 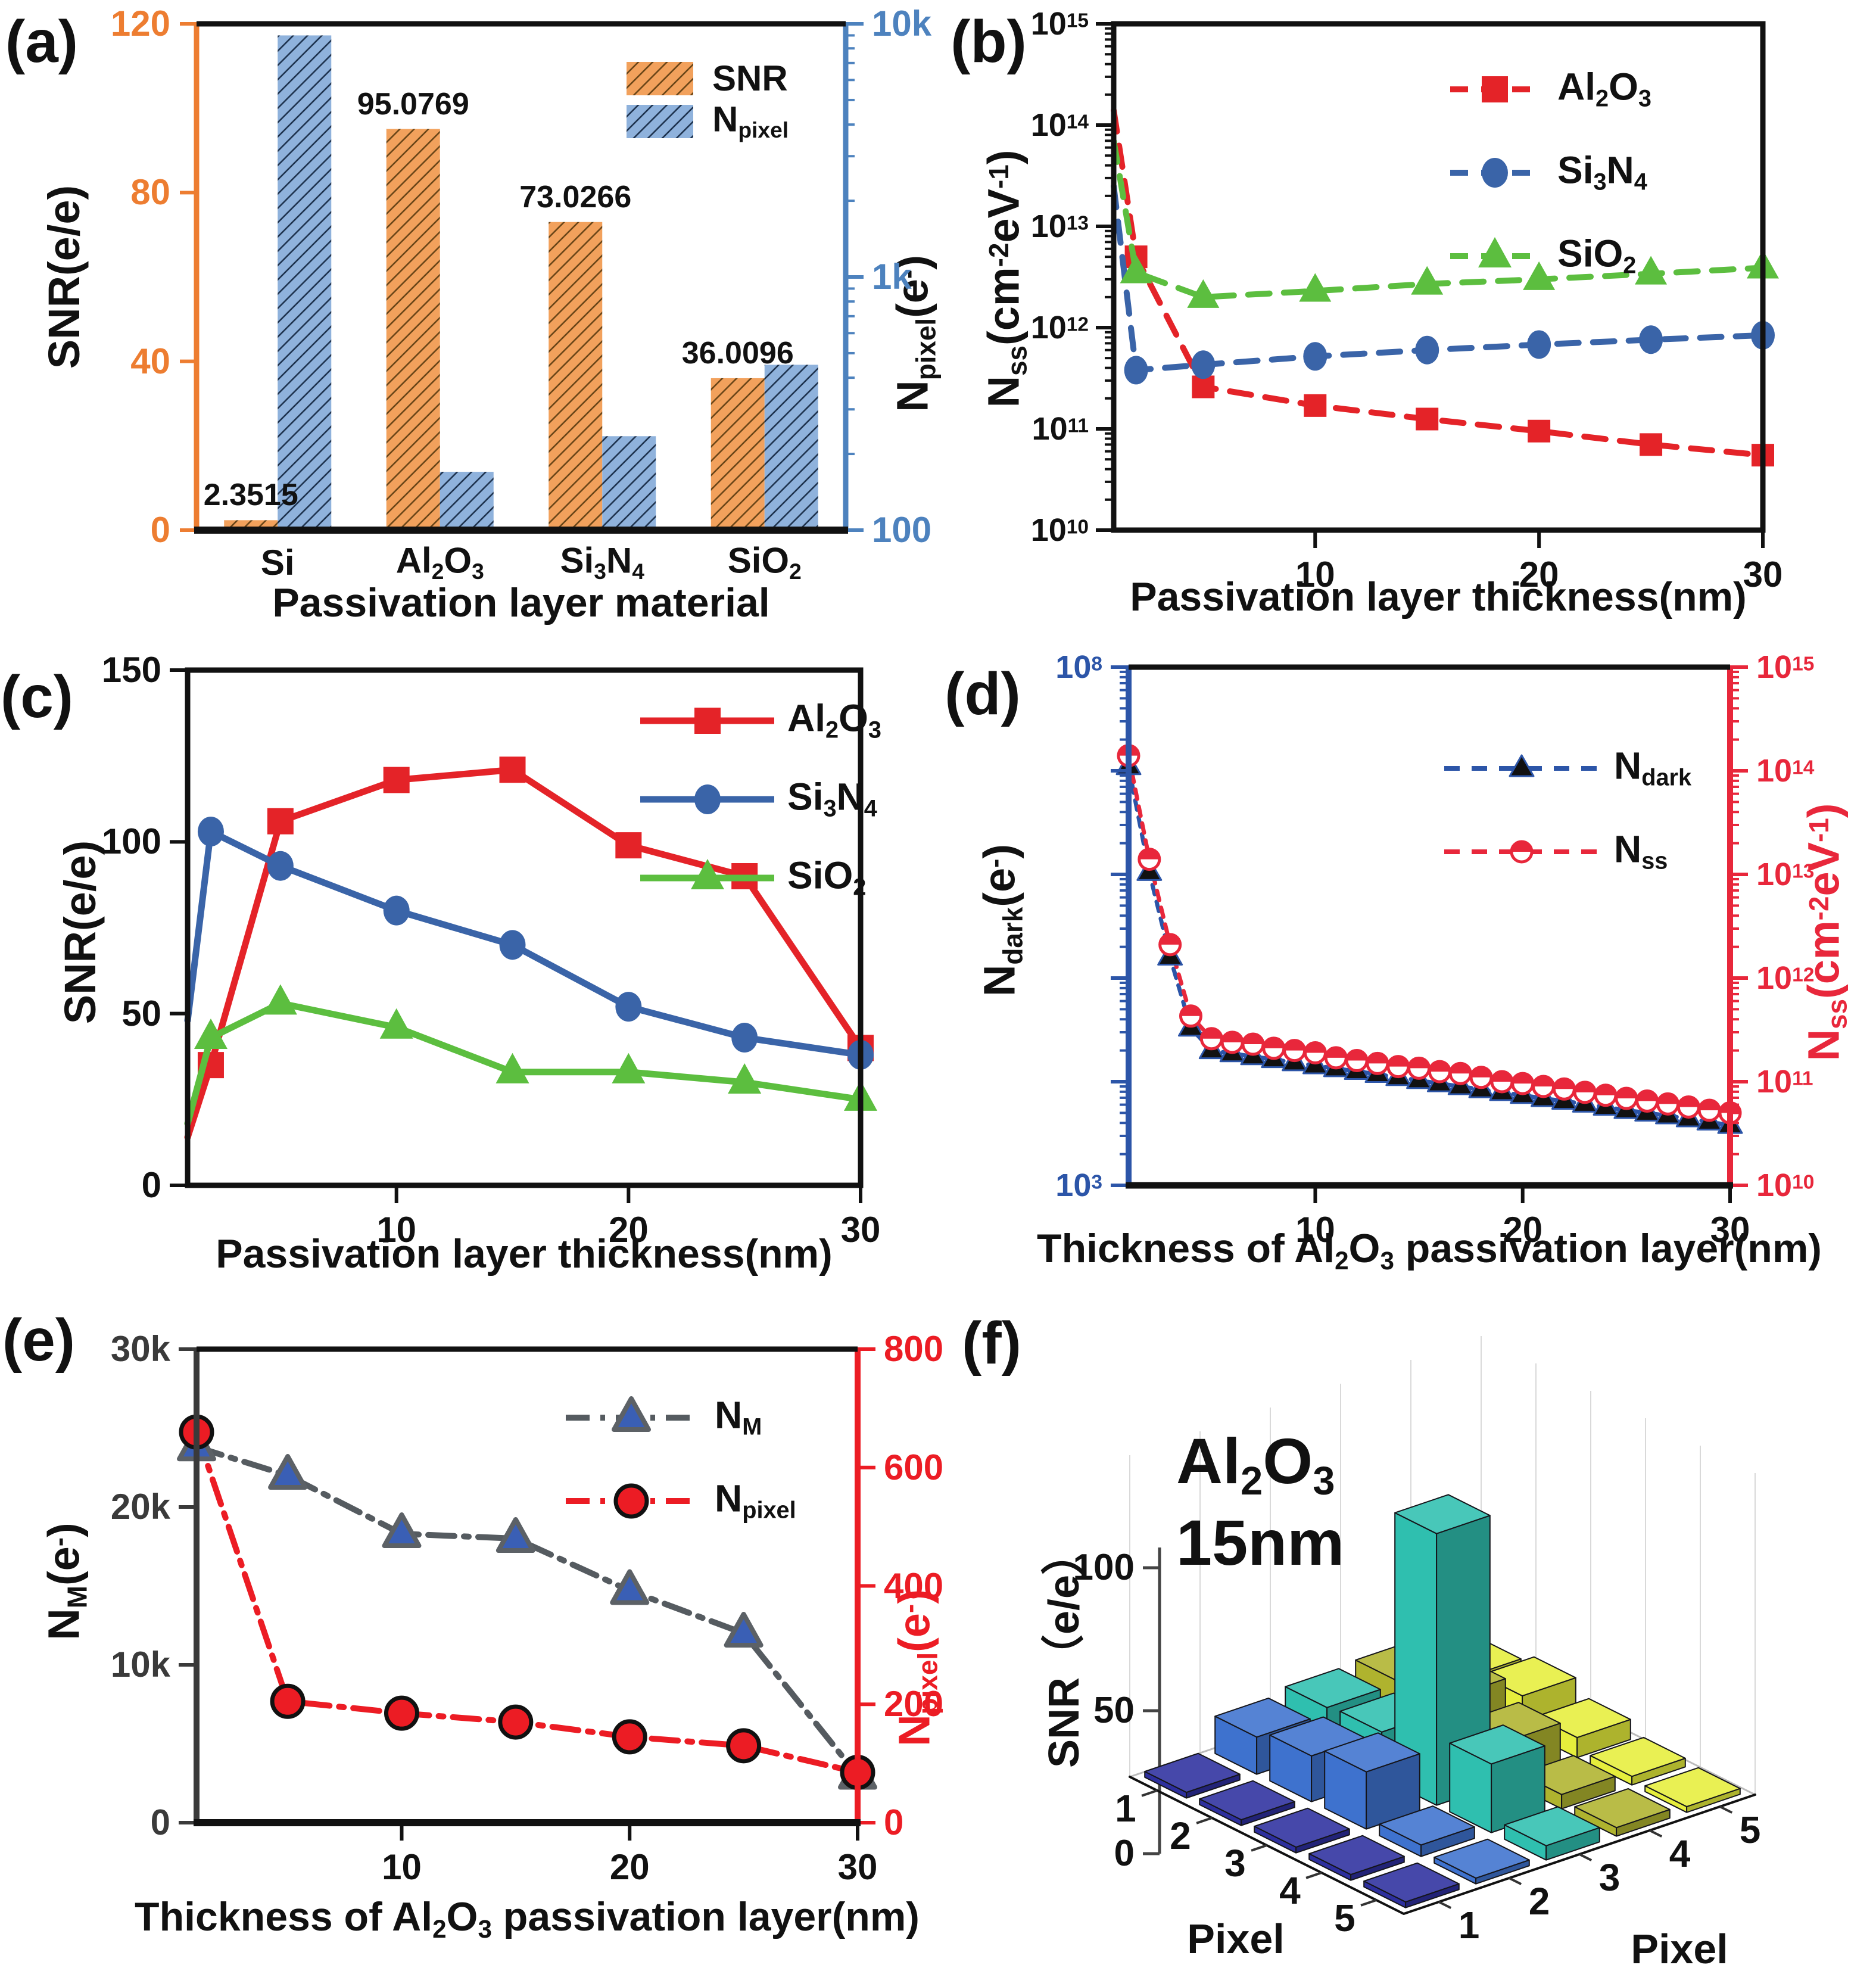 What do you see at coordinates (1001, 920) in the screenshot?
I see `d-left-axis-title: Ndark(e-)` at bounding box center [1001, 920].